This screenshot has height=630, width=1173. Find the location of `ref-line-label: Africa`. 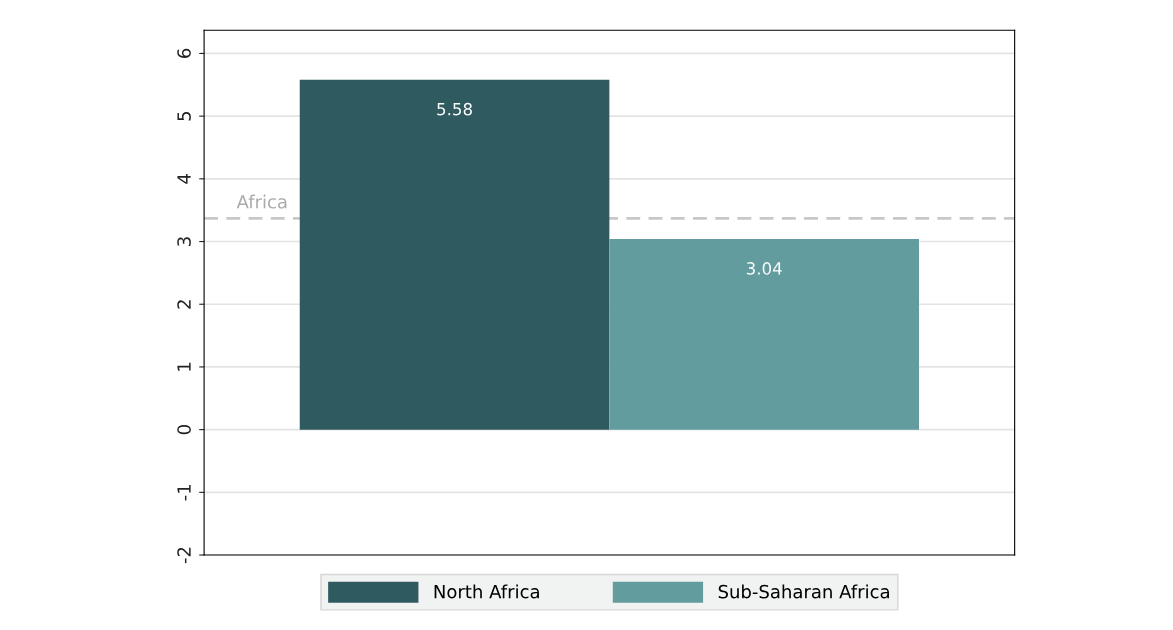

ref-line-label: Africa is located at coordinates (261, 201).